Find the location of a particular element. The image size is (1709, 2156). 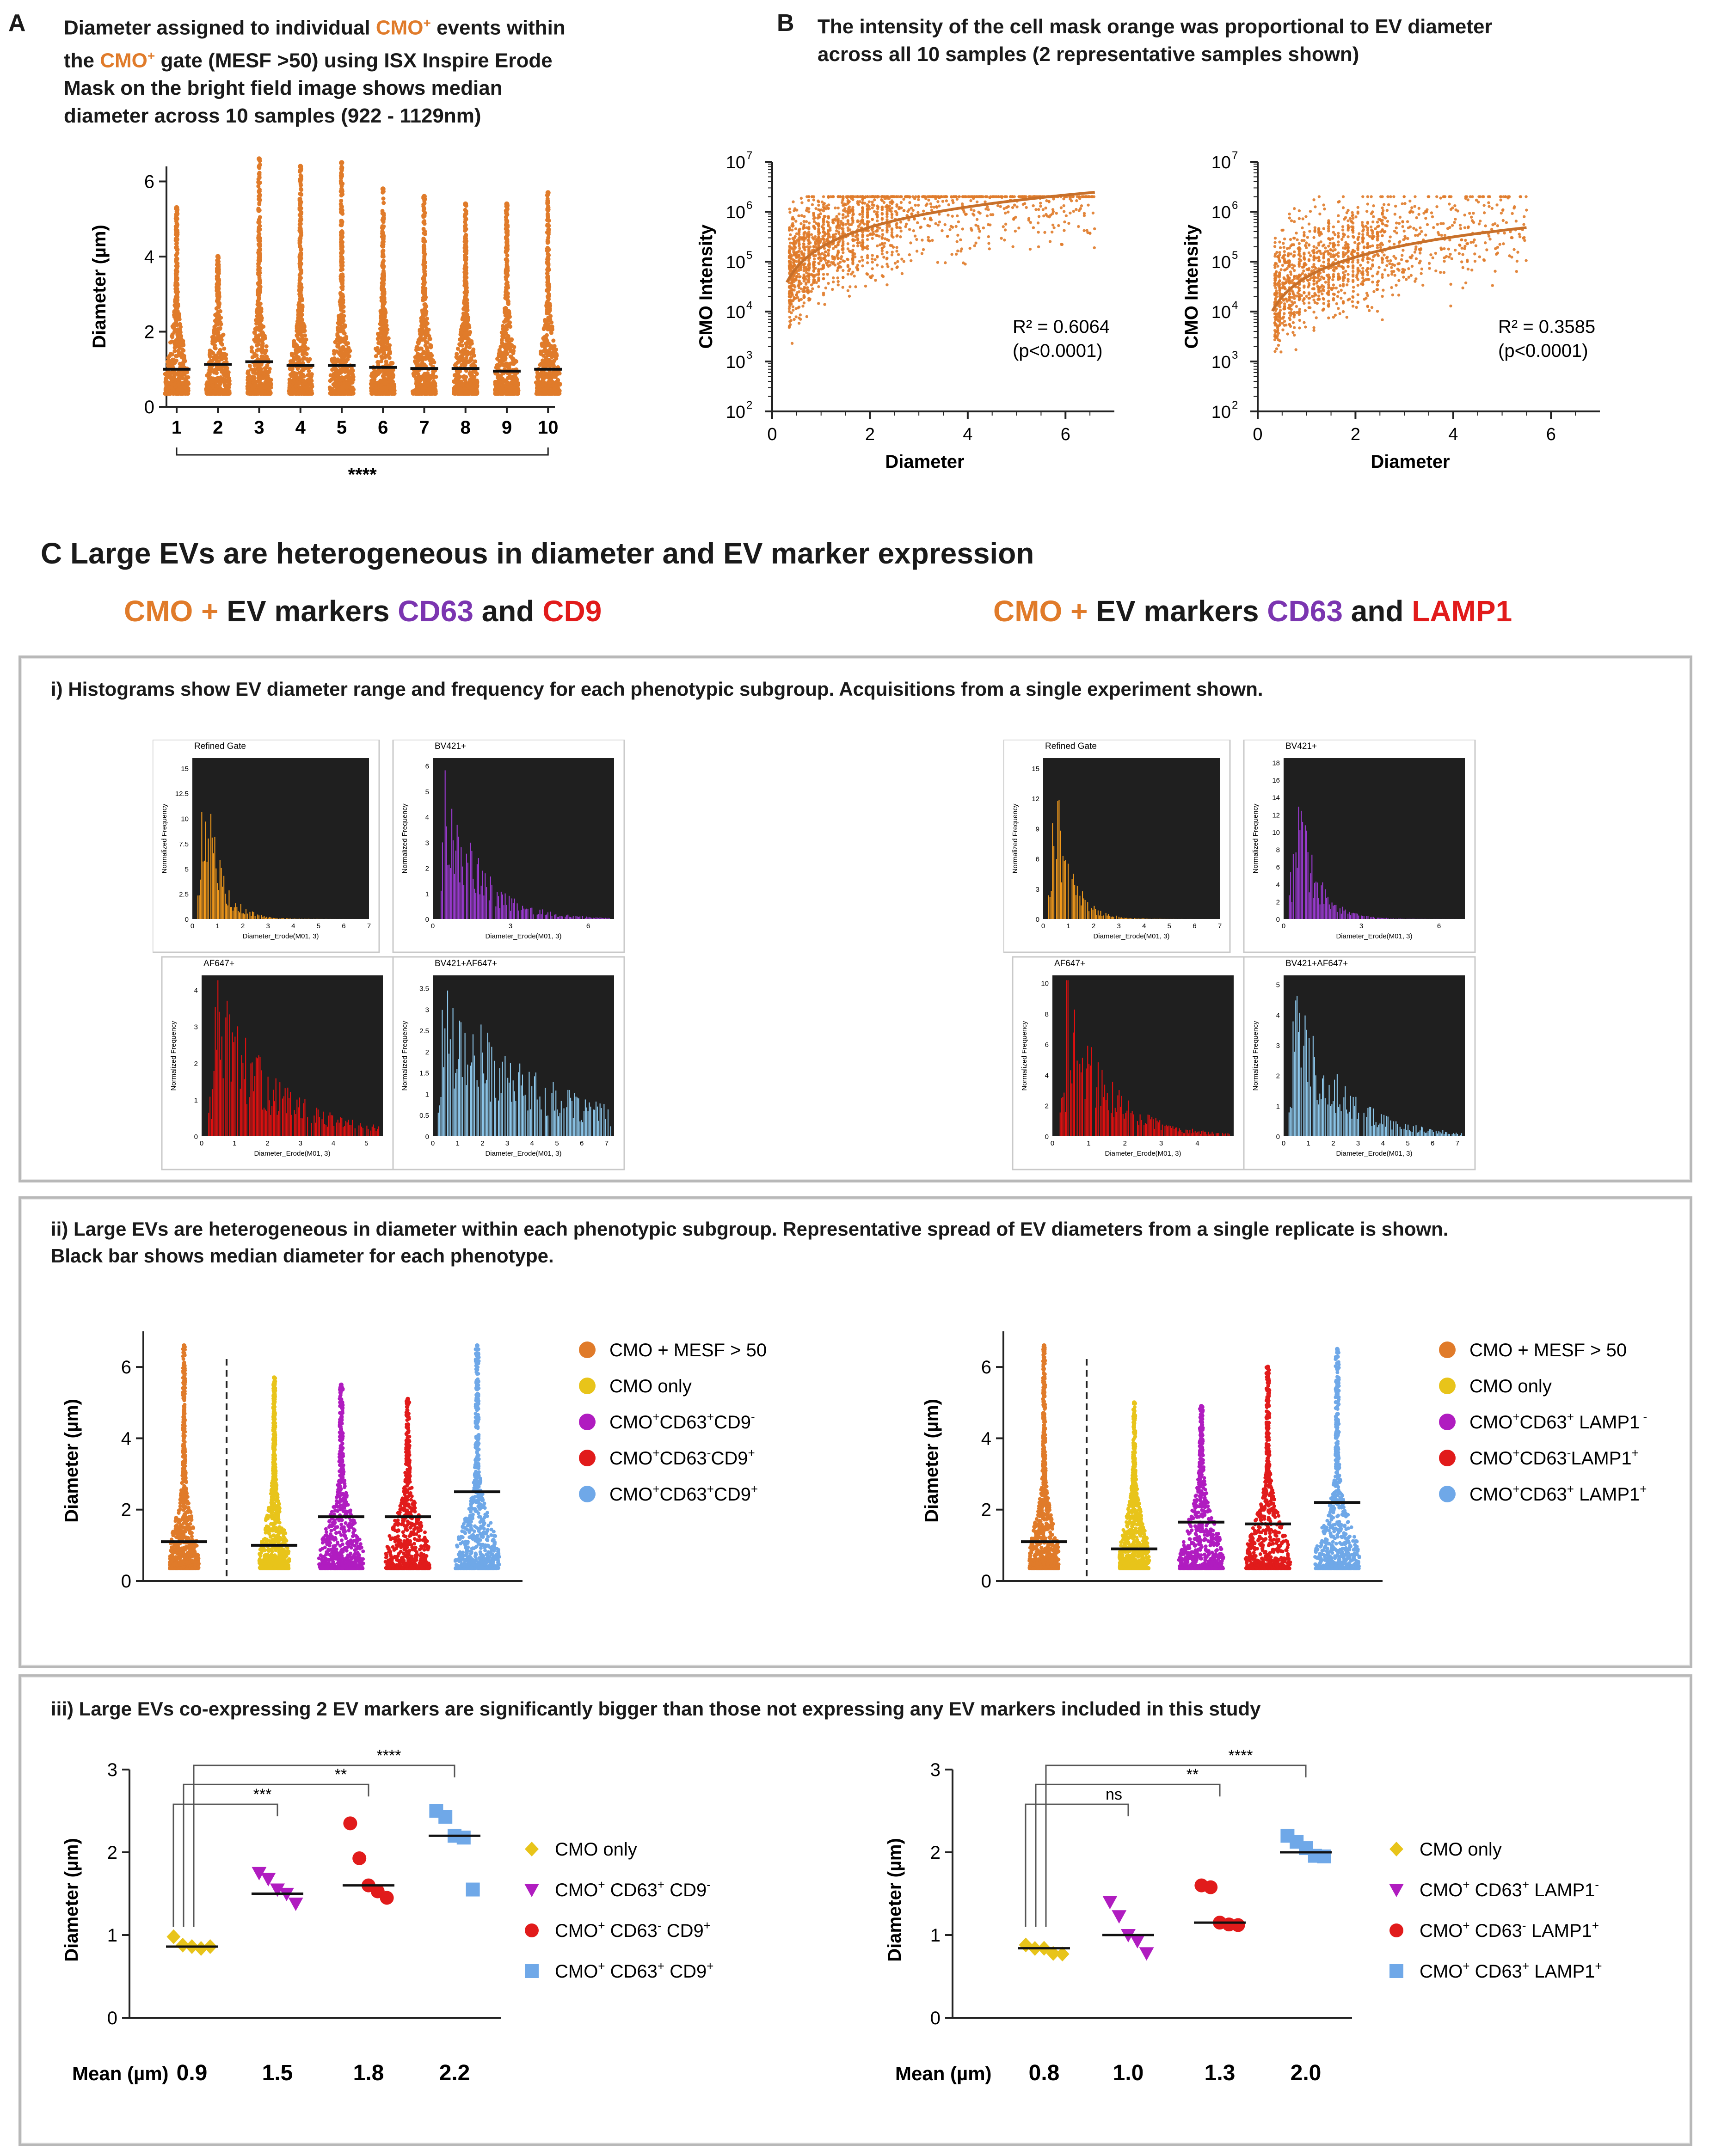

x-tick-label: 5 is located at coordinates (342, 428).